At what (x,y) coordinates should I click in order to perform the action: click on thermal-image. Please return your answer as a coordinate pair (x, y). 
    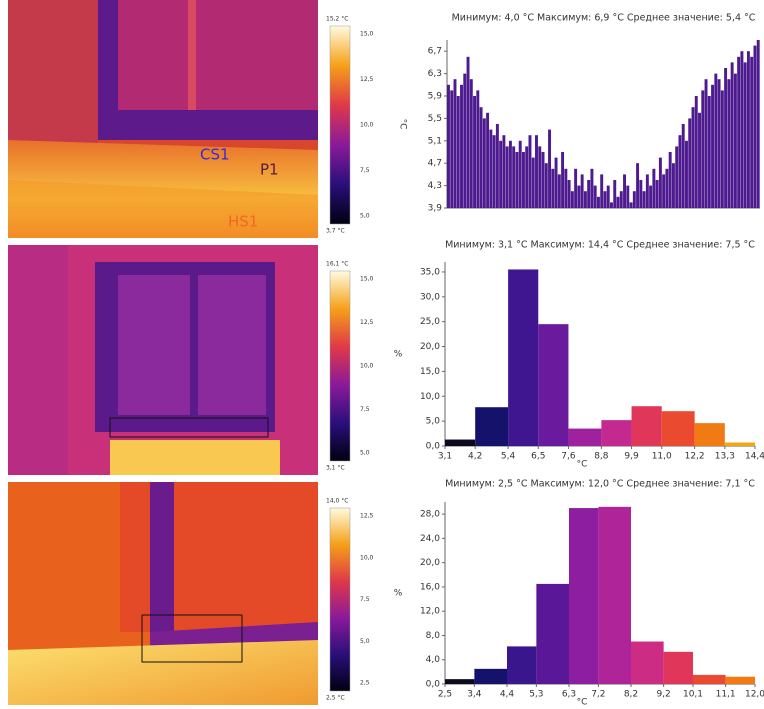
    Looking at the image, I should click on (163, 119).